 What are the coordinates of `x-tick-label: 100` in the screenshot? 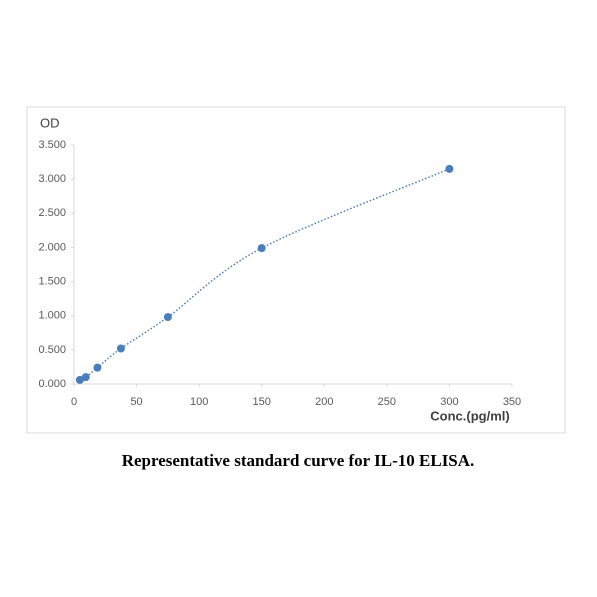 It's located at (199, 402).